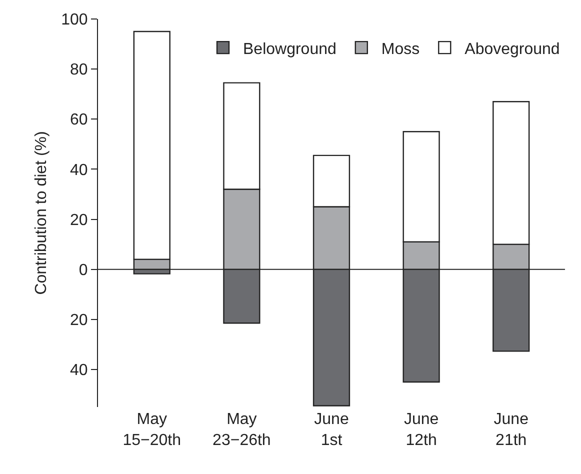  I want to click on x-tick-label: June 1st, so click(331, 430).